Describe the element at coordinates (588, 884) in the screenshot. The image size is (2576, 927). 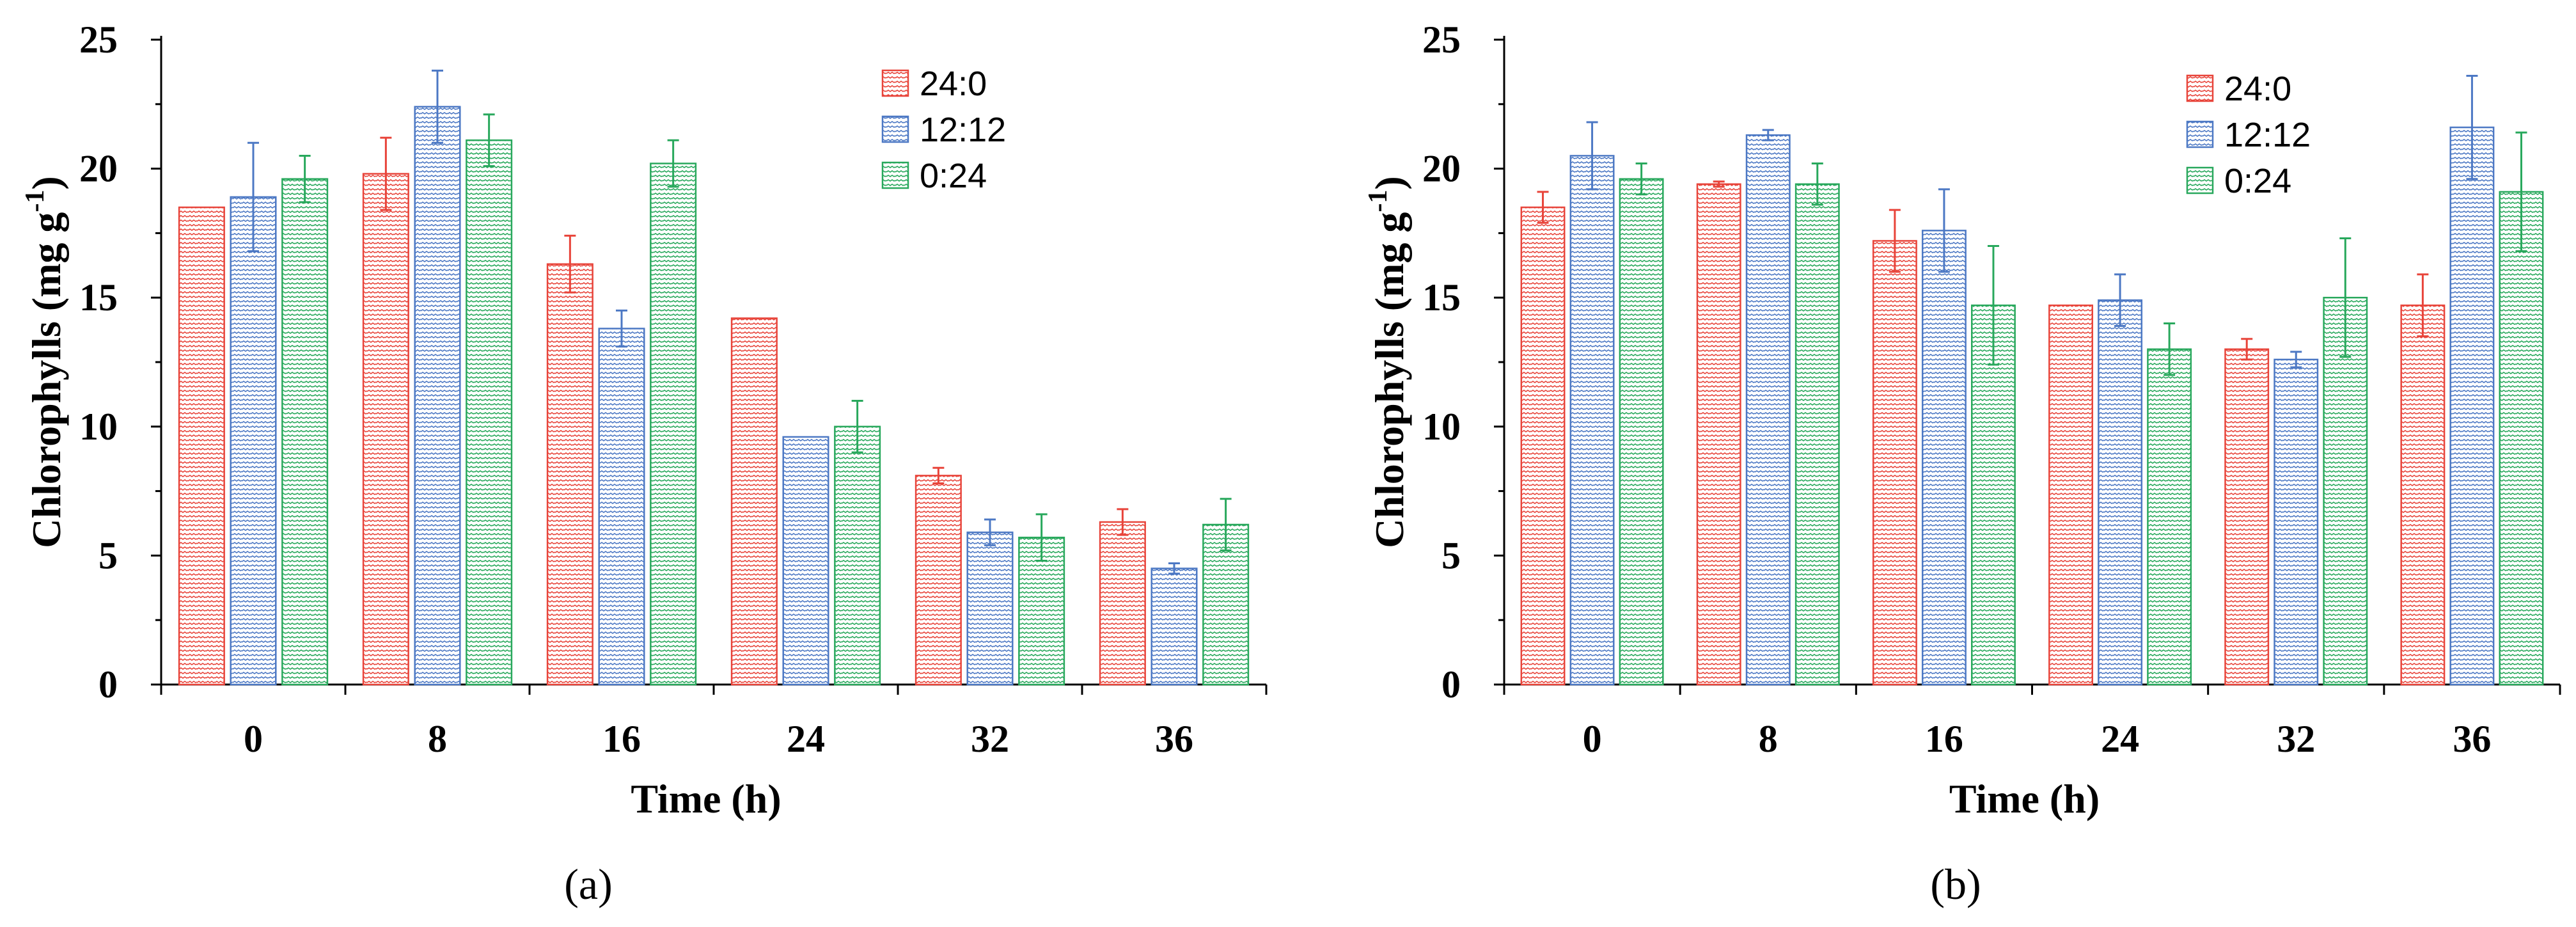
I see `panel-label: (a)` at that location.